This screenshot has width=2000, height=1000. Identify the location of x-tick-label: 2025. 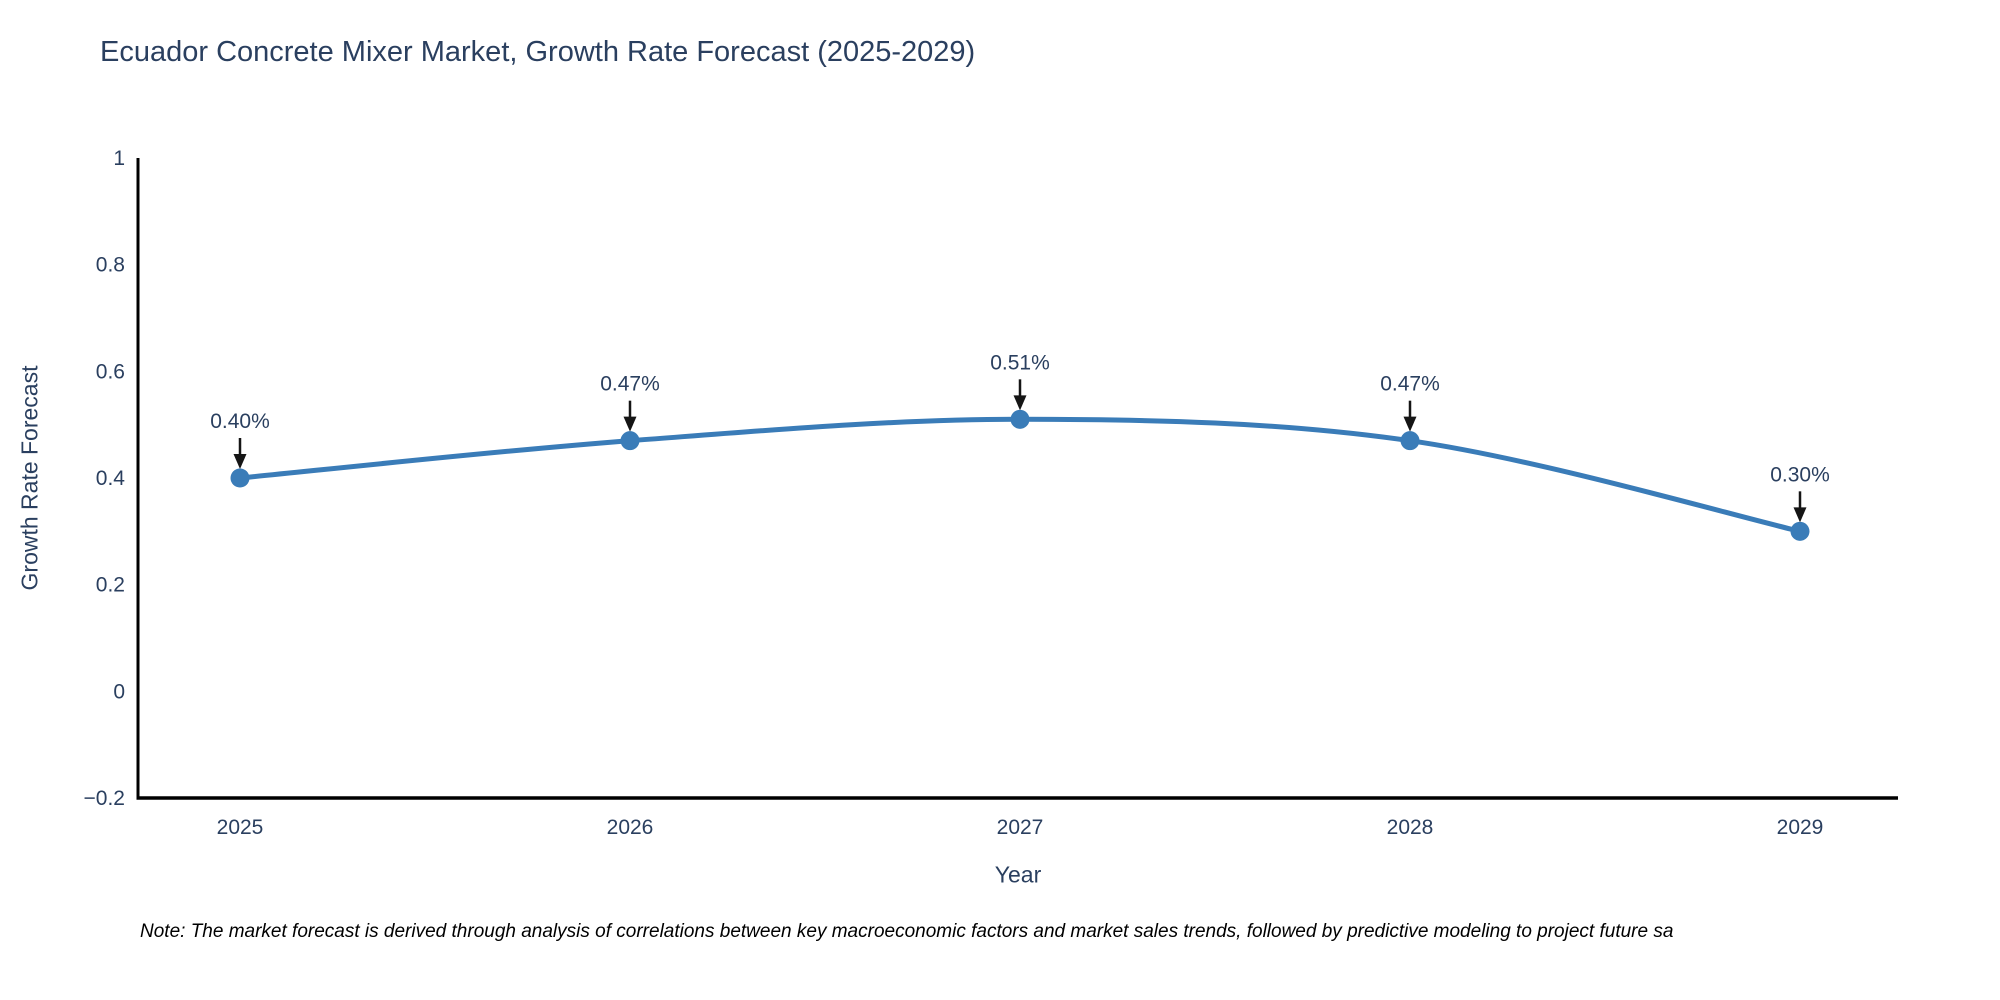
(240, 827).